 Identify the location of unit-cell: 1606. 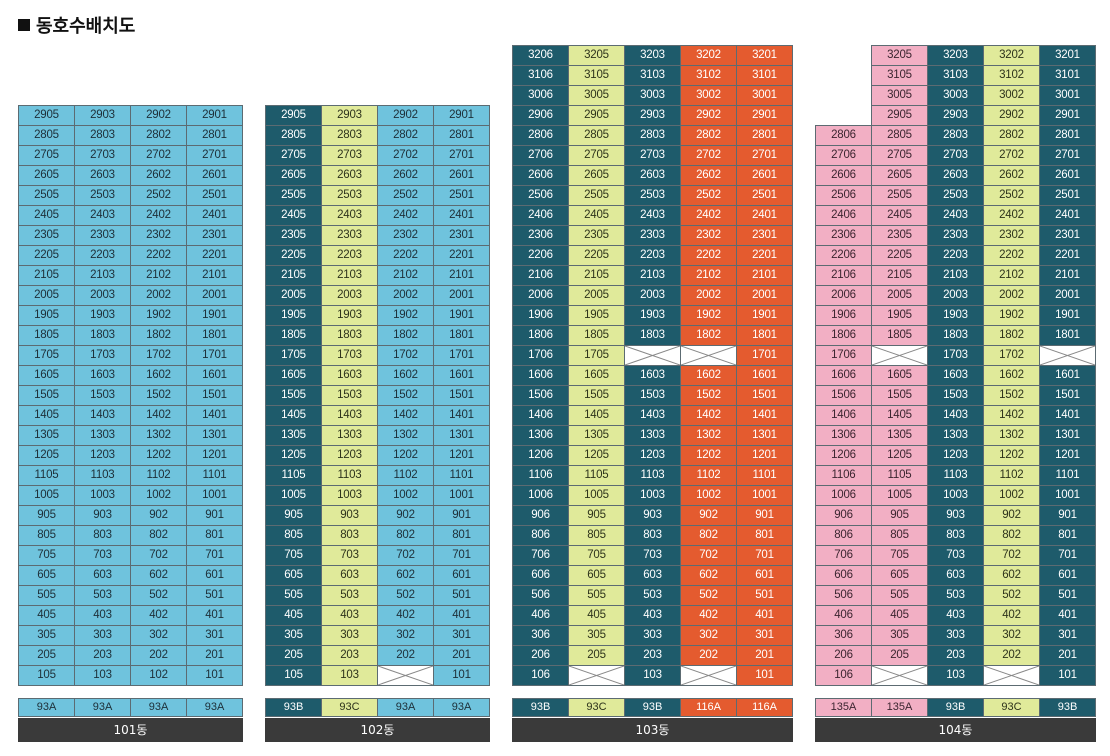
(843, 375).